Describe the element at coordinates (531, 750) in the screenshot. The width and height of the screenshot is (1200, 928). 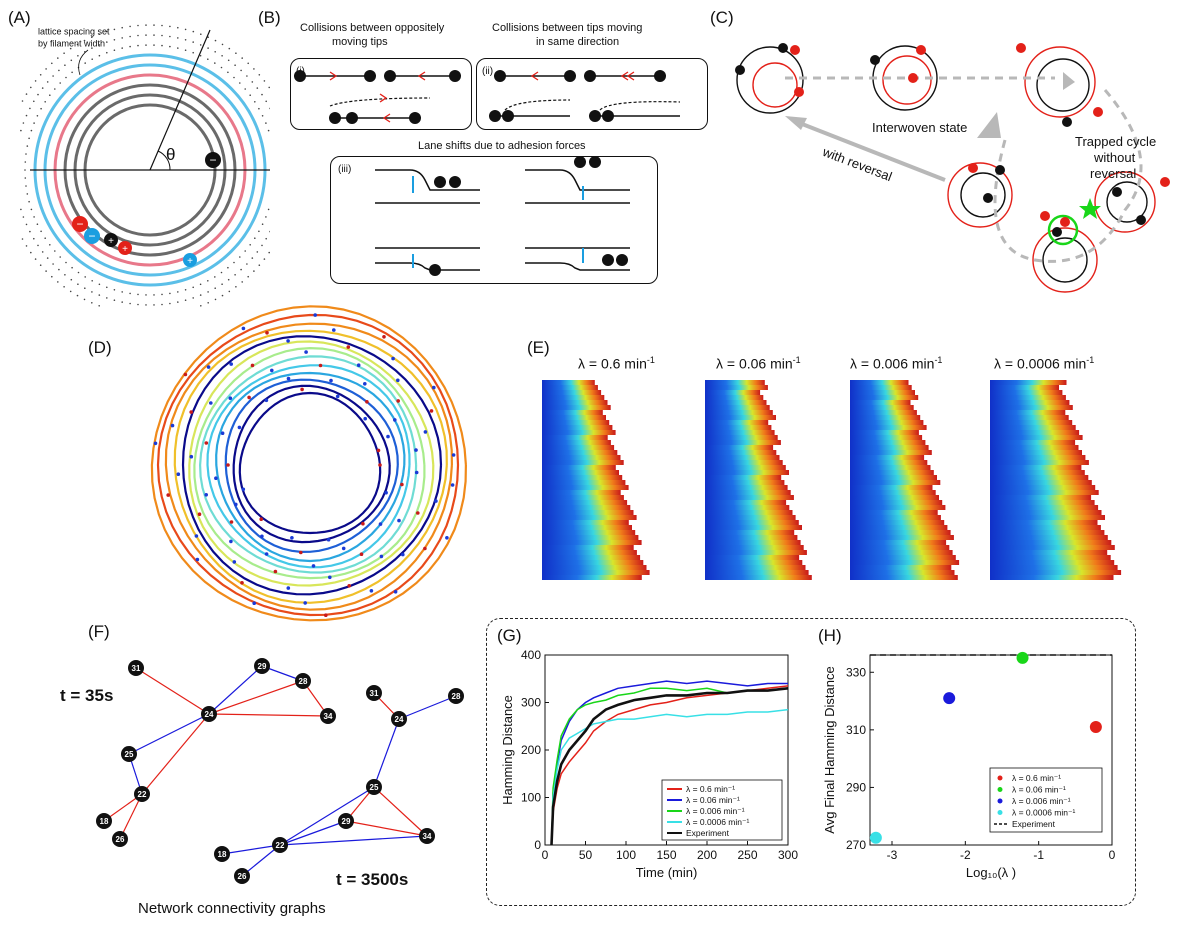
I see `y-tick-label: 200` at that location.